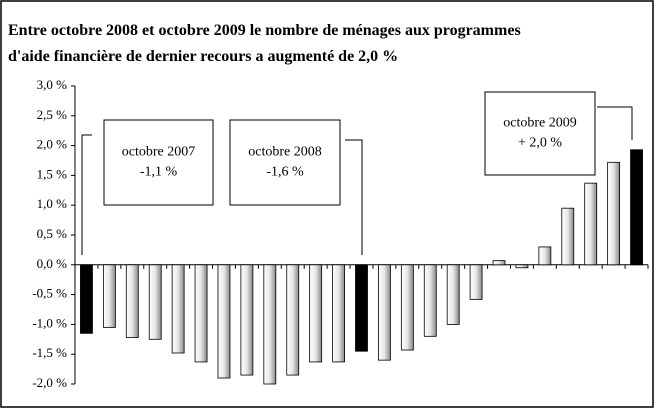 Image resolution: width=655 pixels, height=414 pixels. What do you see at coordinates (52, 173) in the screenshot?
I see `y-tick-label: 1,5 %` at bounding box center [52, 173].